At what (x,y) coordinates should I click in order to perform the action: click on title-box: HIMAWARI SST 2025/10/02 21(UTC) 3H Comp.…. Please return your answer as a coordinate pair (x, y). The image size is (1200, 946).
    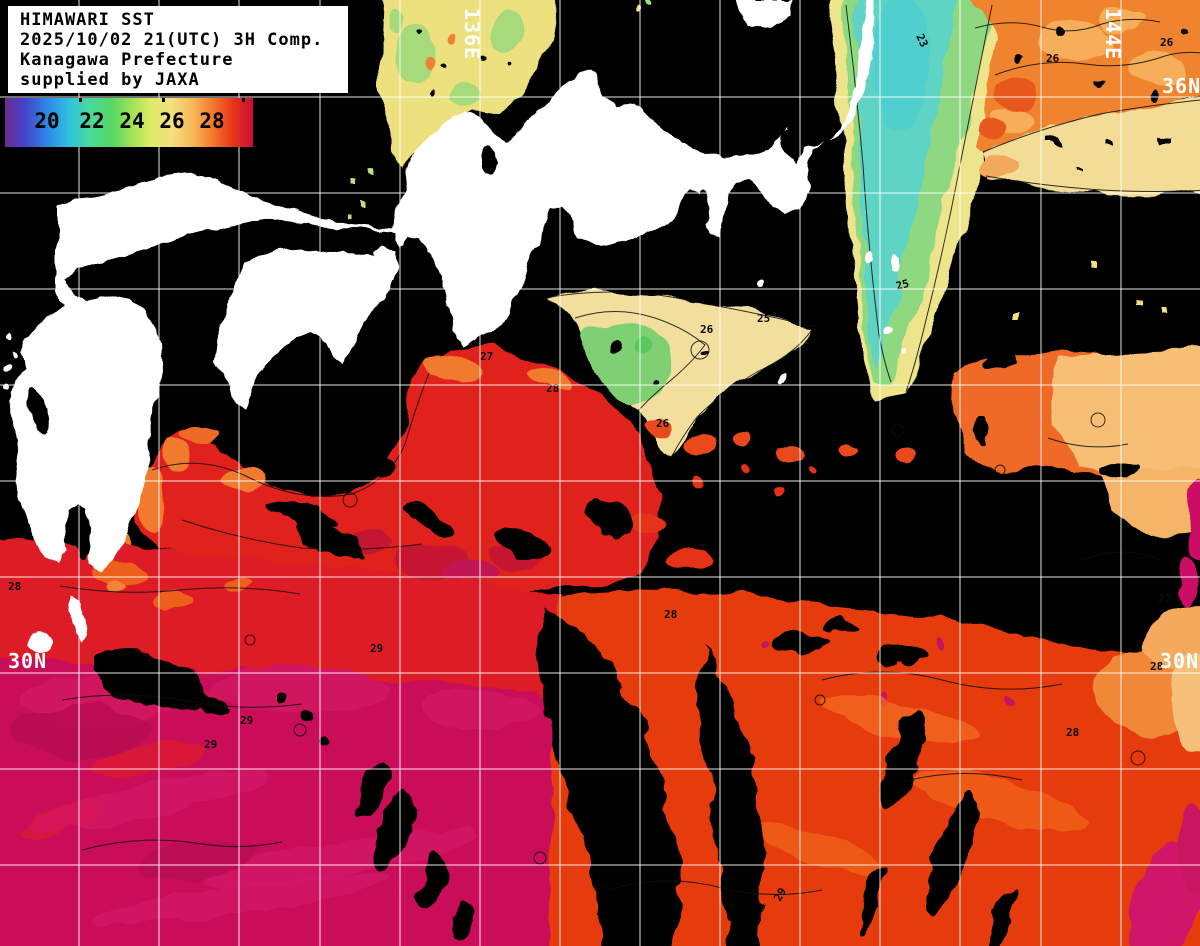
    Looking at the image, I should click on (178, 49).